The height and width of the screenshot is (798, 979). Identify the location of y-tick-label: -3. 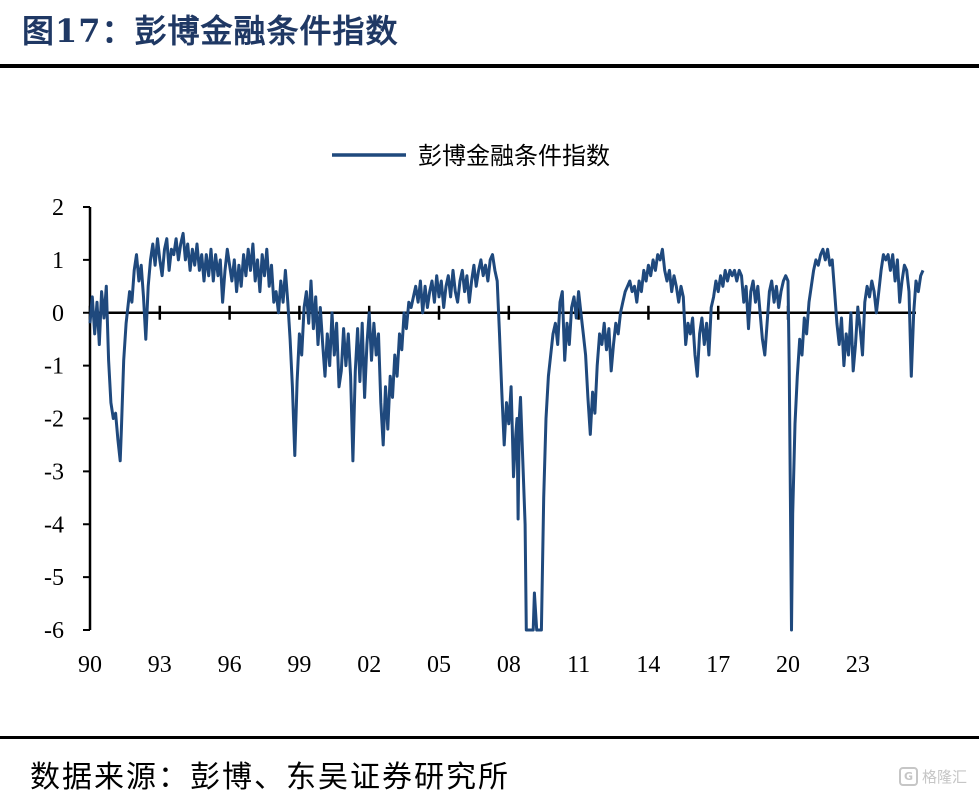
(54, 472).